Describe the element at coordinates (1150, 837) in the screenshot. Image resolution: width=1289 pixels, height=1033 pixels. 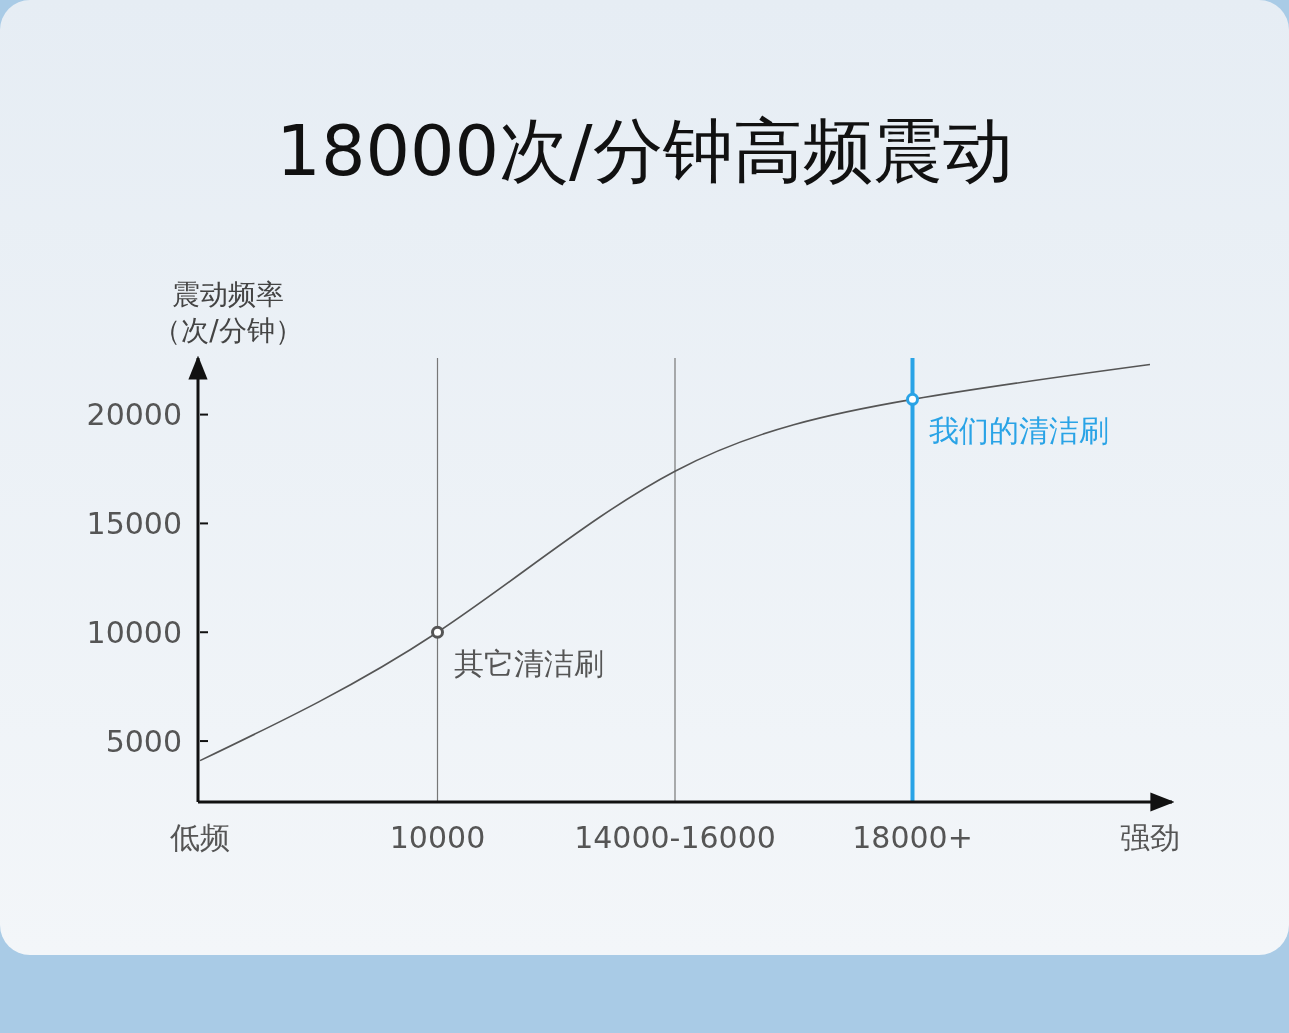
I see `x-tick-label: 强劲` at that location.